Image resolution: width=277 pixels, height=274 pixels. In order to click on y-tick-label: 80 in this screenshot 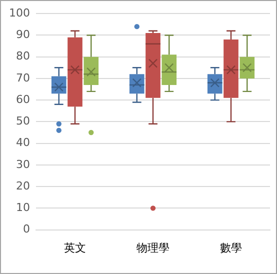, I will do `click(23, 56)`.